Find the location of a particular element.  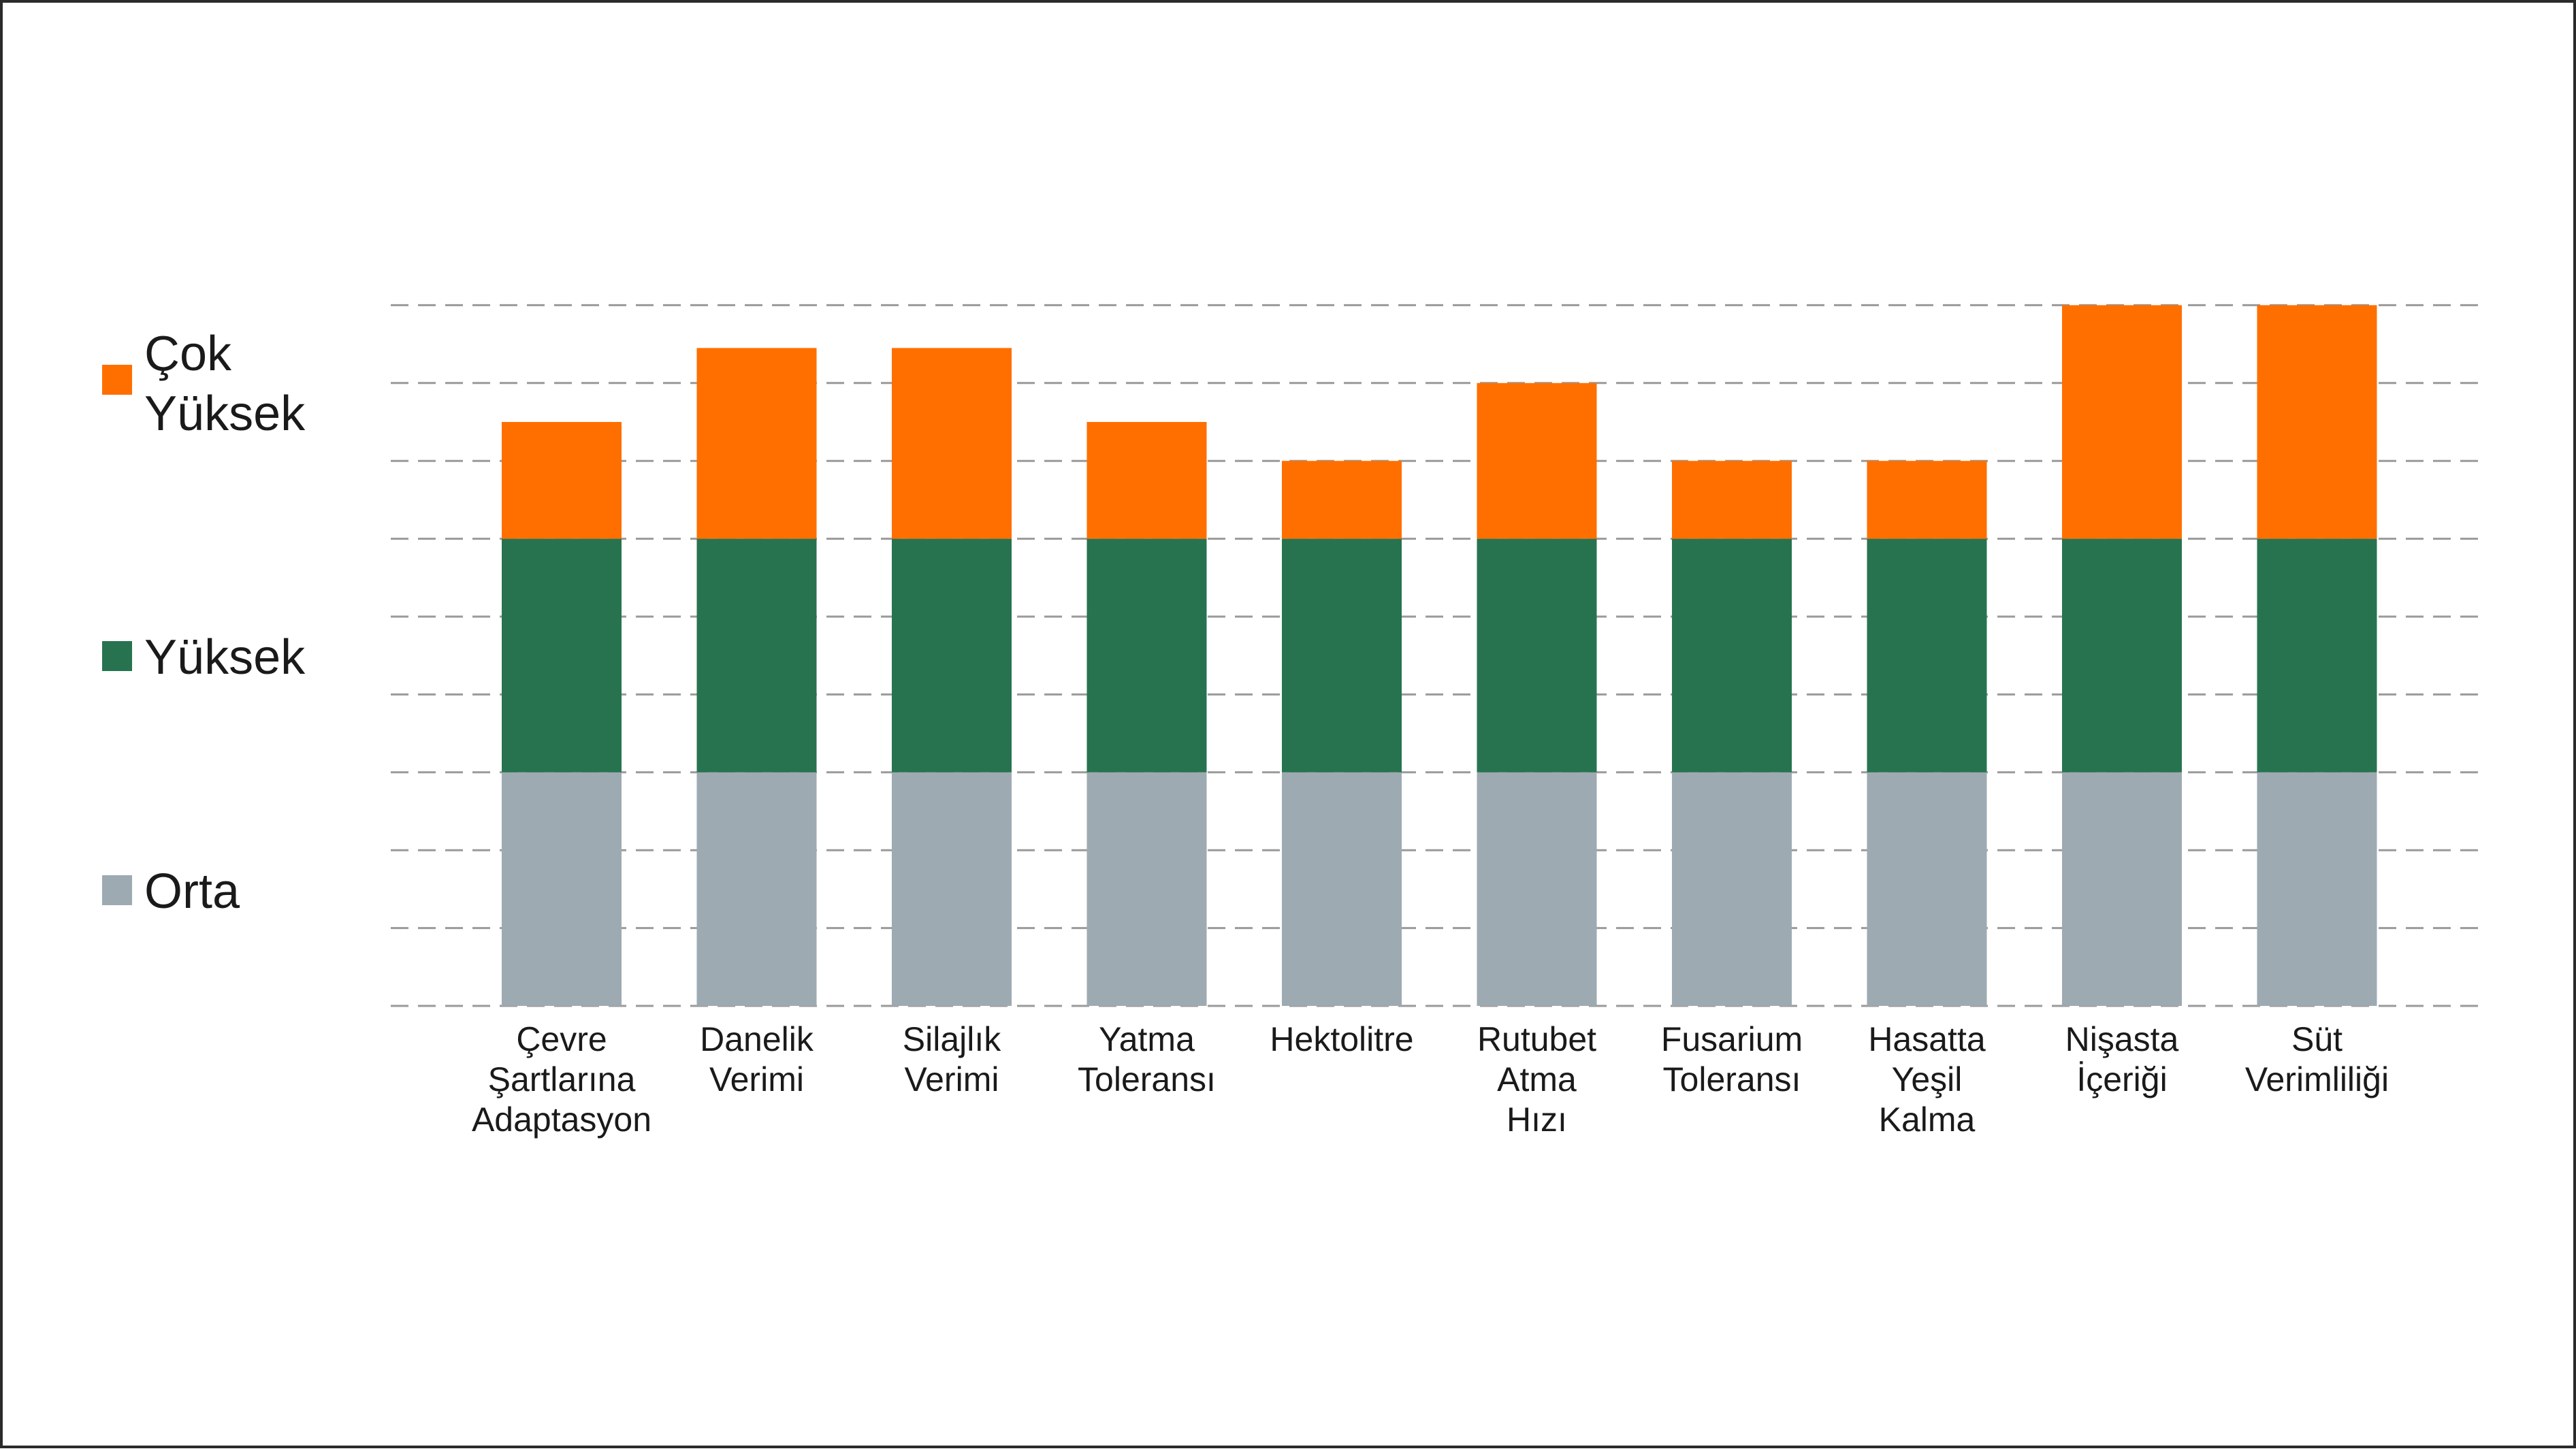

x-tick-label-line: Yeşil is located at coordinates (1928, 1079).